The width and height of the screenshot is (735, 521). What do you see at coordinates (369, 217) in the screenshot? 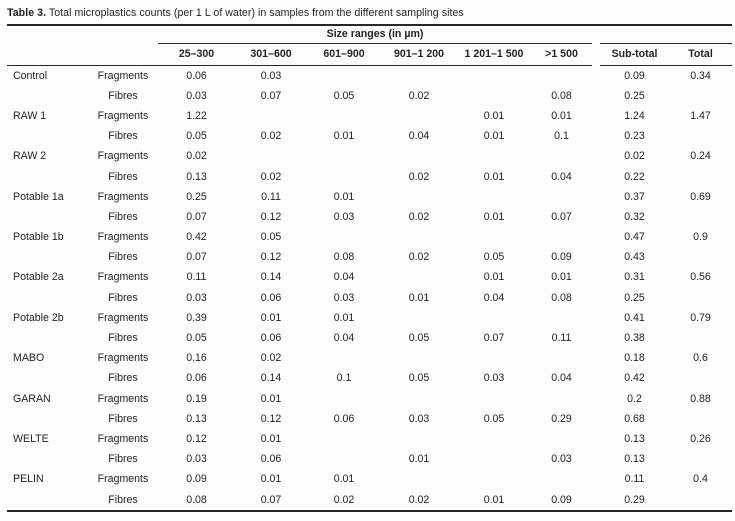
I see `table-row: Fibres 0.07 0.12 0.03 0.02 0.01 0.07 0.32` at bounding box center [369, 217].